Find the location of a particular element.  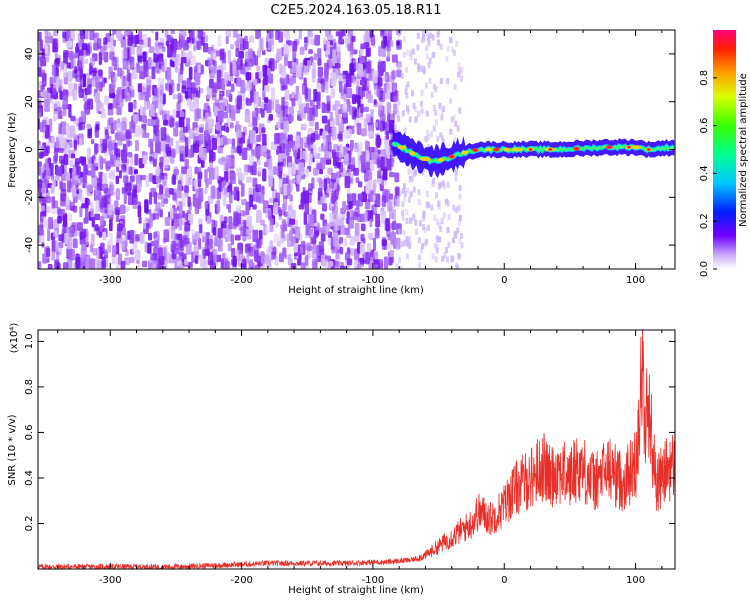

y-tick-label: 0.8 is located at coordinates (29, 387).